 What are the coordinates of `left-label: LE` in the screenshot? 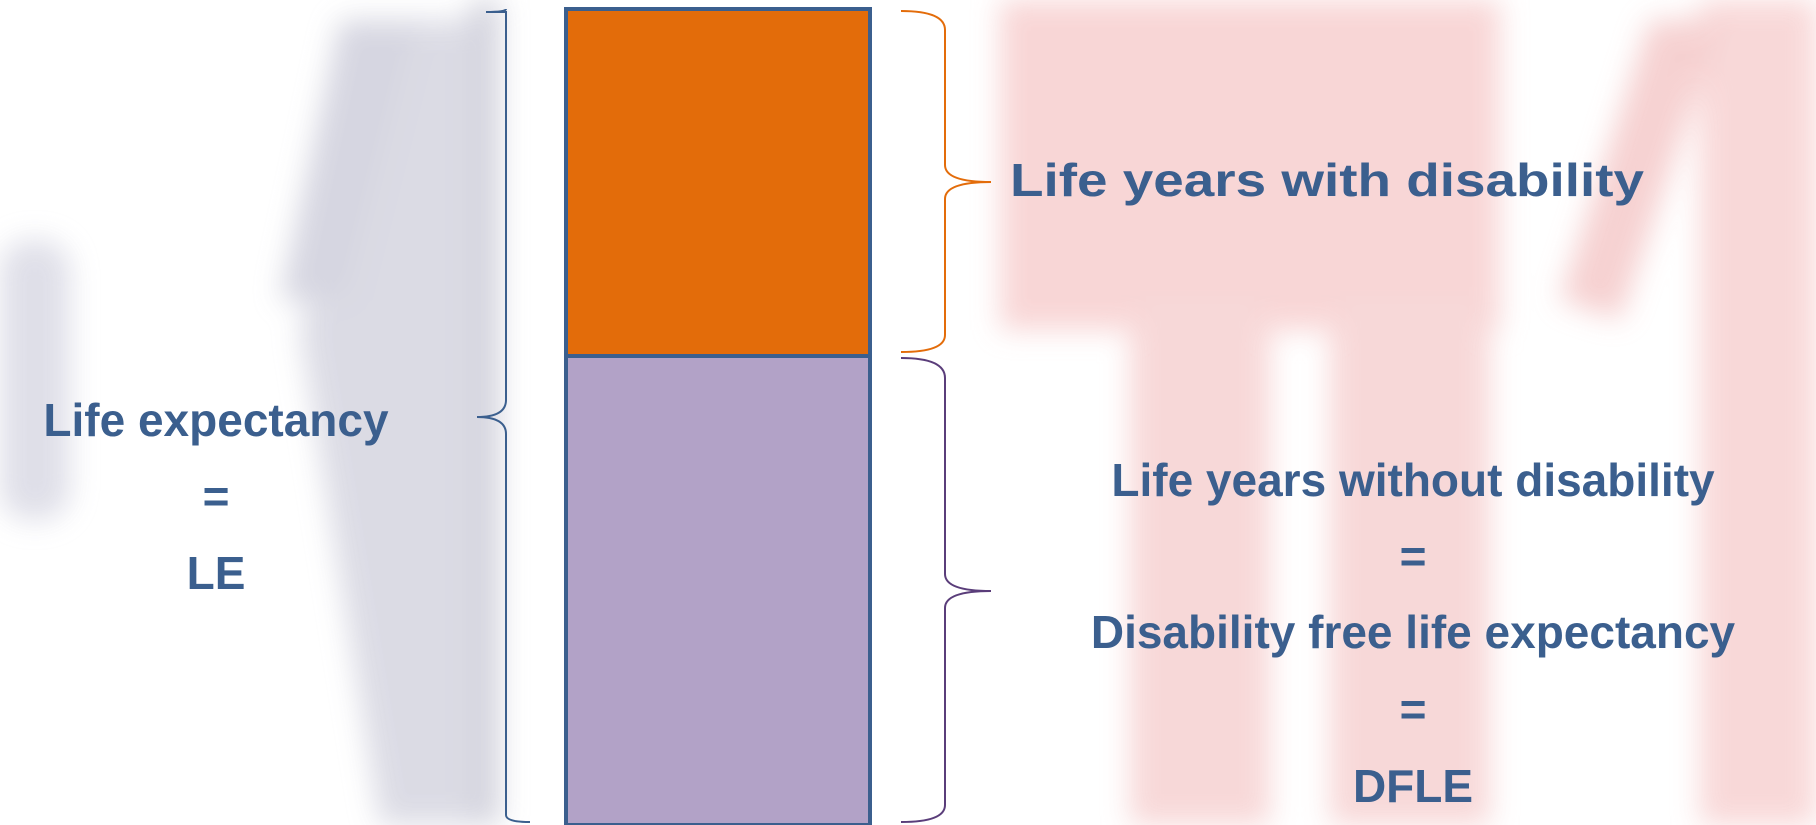 It's located at (216, 573).